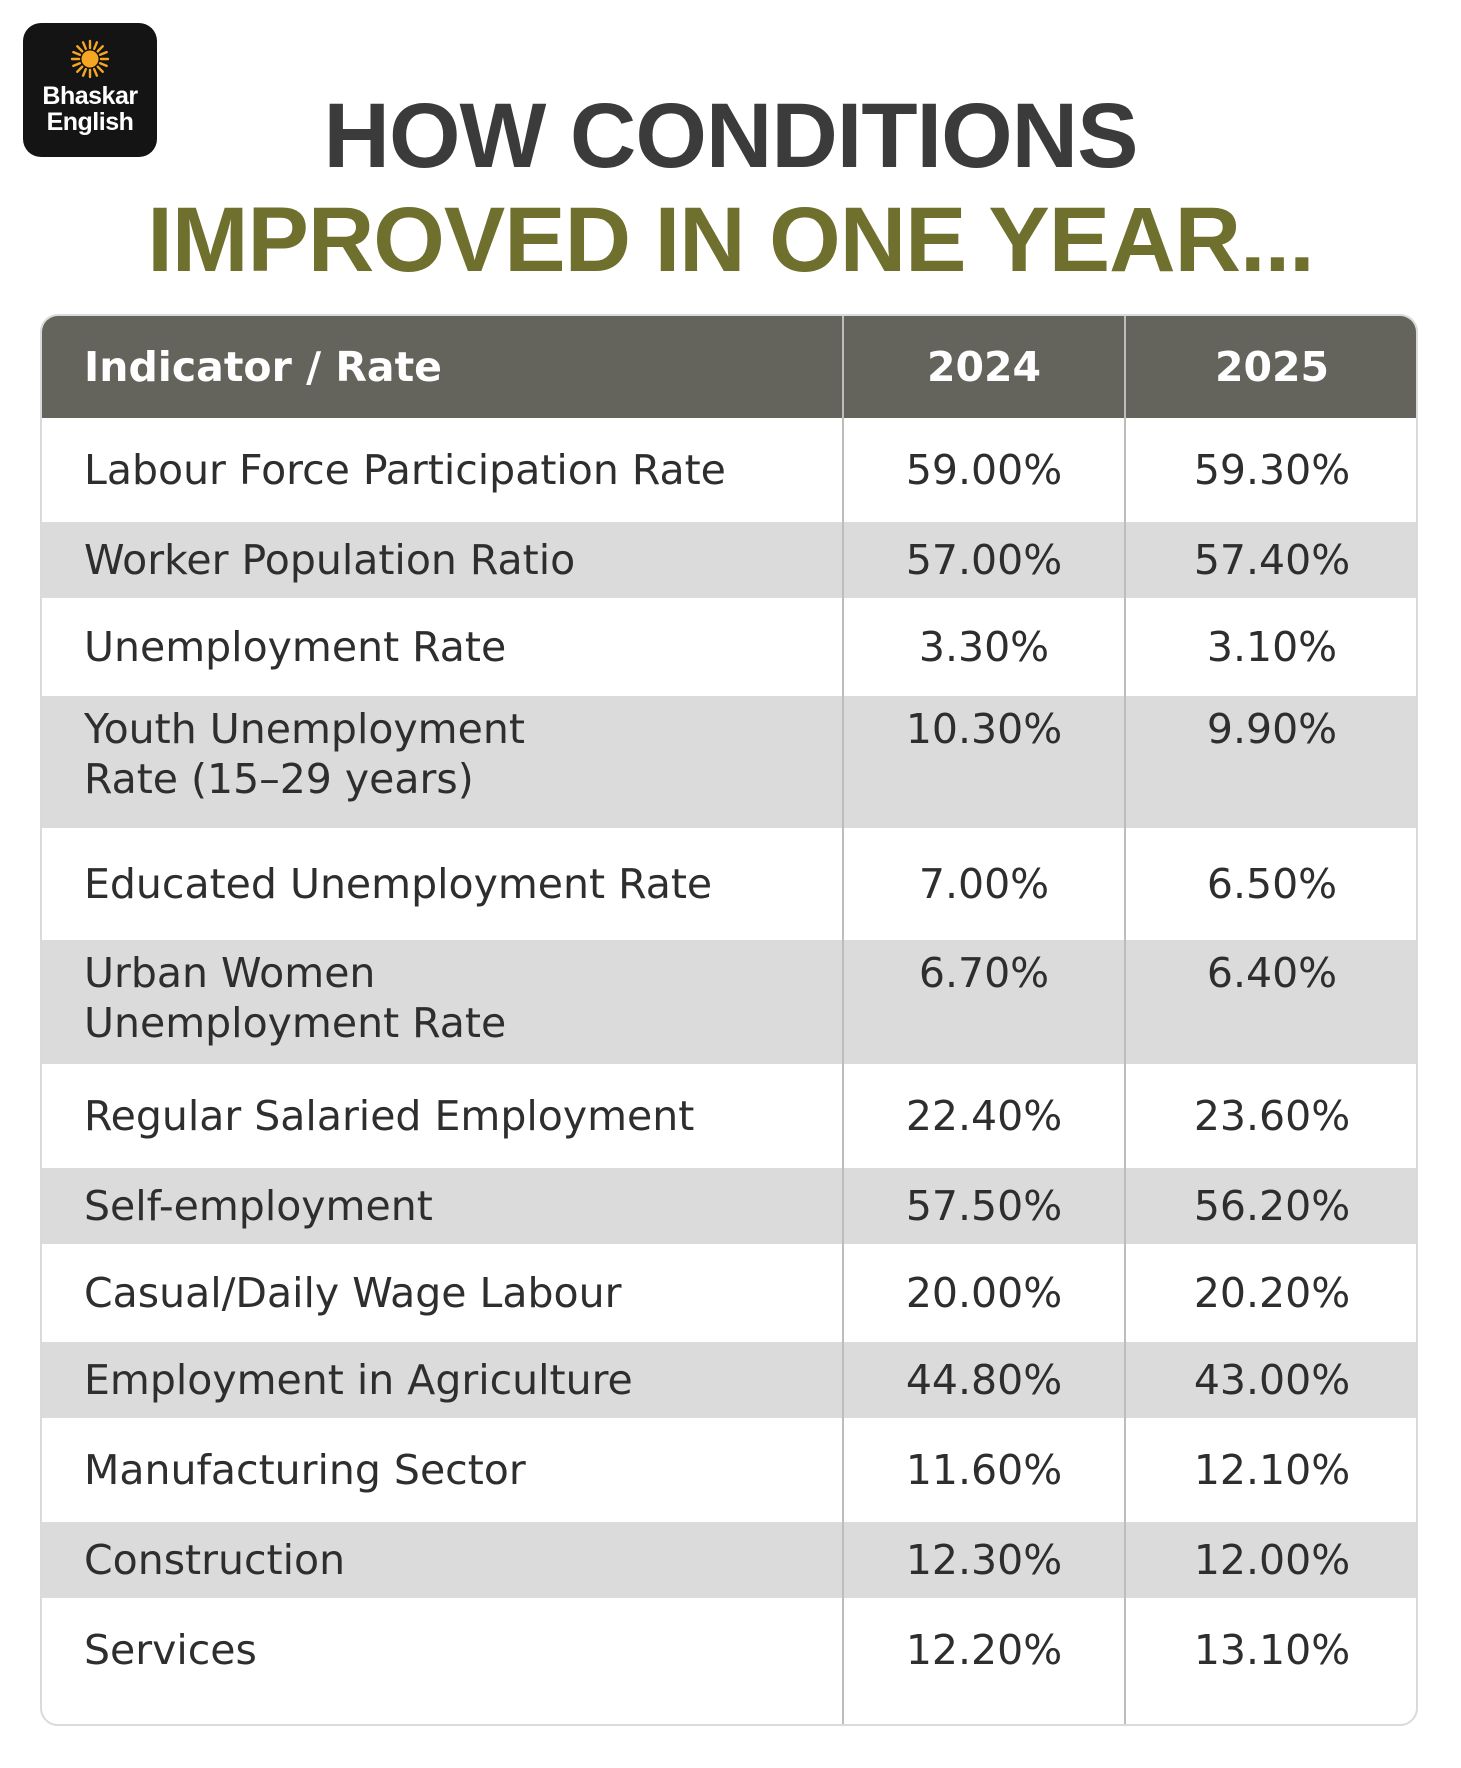 Image resolution: width=1461 pixels, height=1768 pixels. Describe the element at coordinates (405, 470) in the screenshot. I see `row-label-line: Labour Force Participation Rate` at that location.